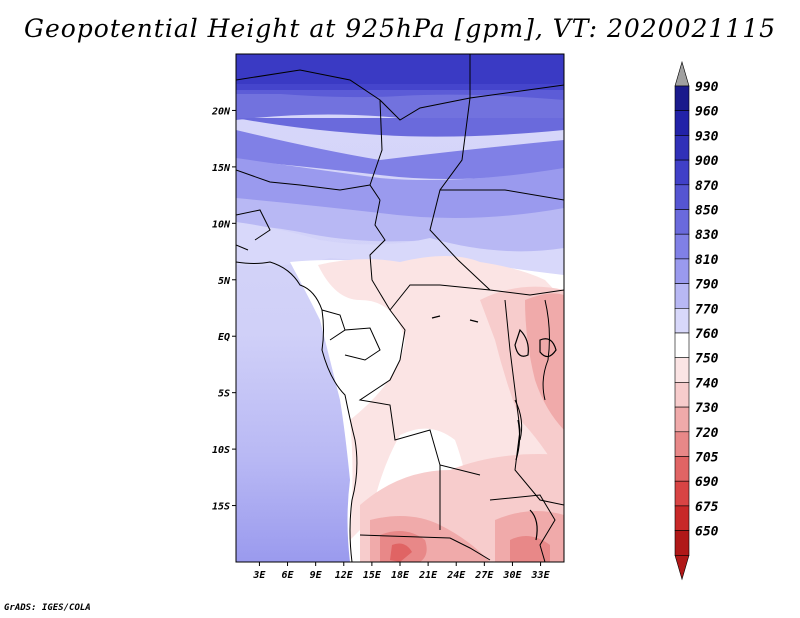  I want to click on colorbar-level-label: 930, so click(707, 136).